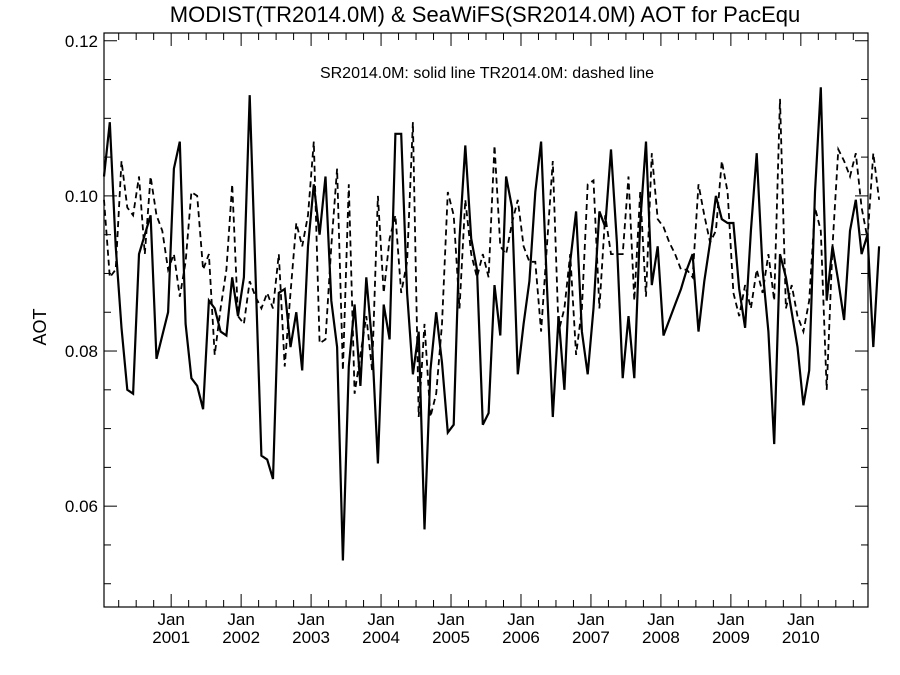 This screenshot has height=675, width=900. Describe the element at coordinates (241, 637) in the screenshot. I see `x-tick-label-year: 2002` at that location.